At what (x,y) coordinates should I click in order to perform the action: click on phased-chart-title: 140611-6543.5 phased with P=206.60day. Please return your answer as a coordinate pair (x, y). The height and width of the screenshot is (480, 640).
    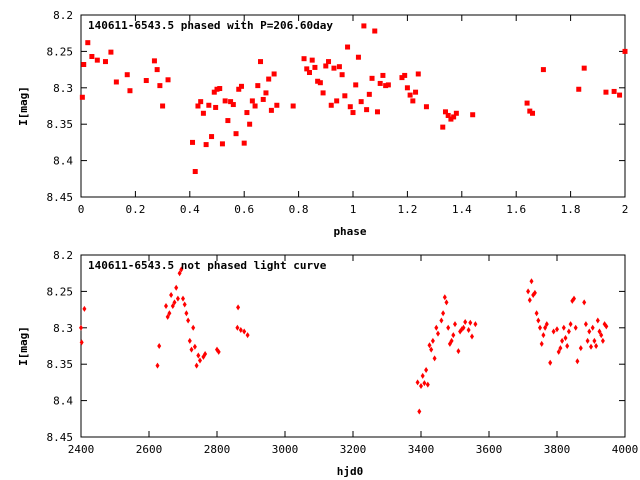
    Looking at the image, I should click on (210, 25).